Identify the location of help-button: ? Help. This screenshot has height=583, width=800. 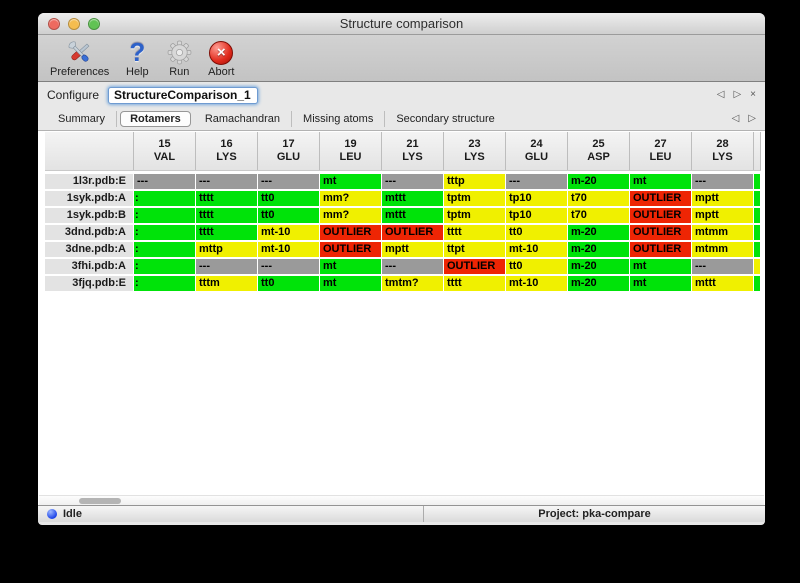
(137, 58).